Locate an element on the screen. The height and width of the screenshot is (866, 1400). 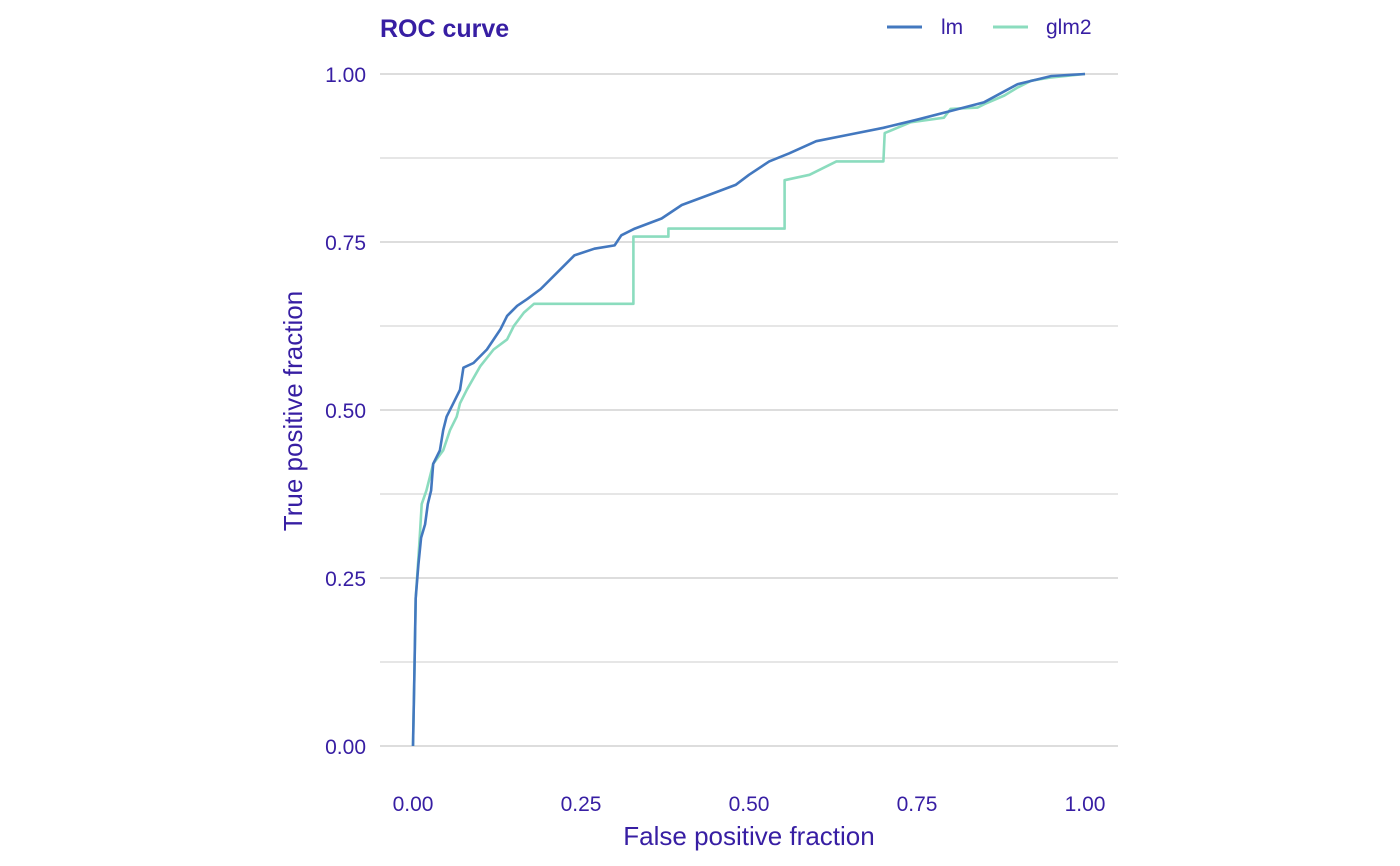
legend: lm glm2 is located at coordinates (989, 27).